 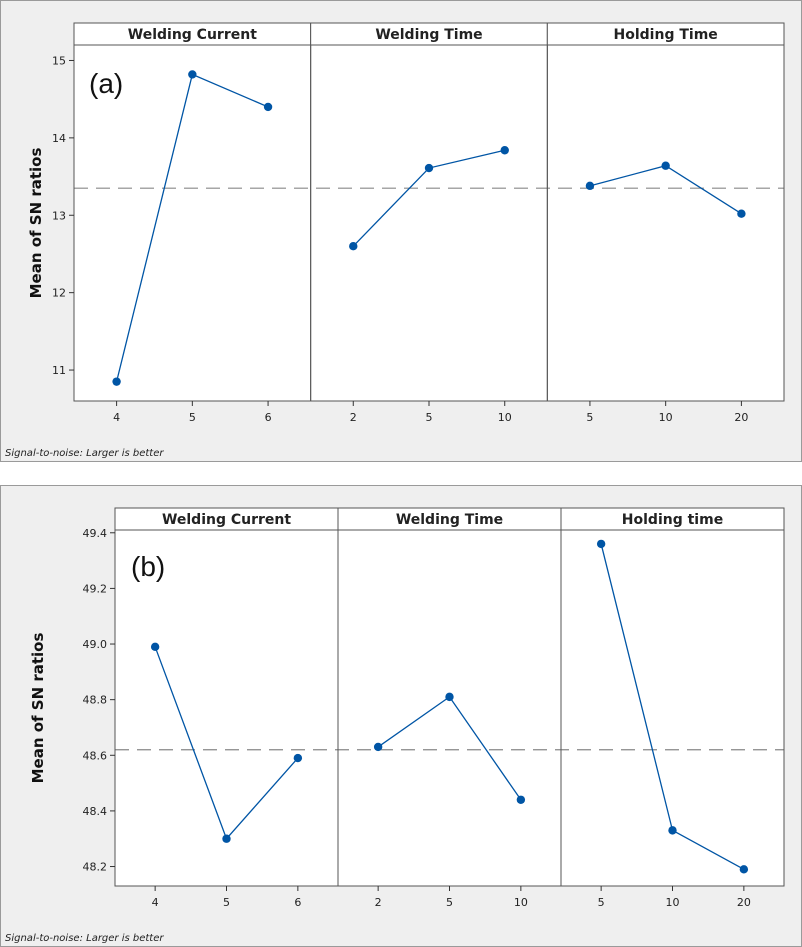 I want to click on panel-label: (b), so click(x=148, y=566).